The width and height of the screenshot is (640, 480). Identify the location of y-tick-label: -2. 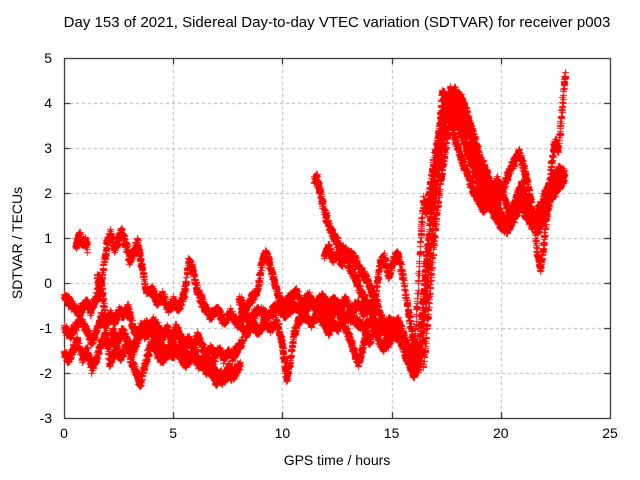
(45, 373).